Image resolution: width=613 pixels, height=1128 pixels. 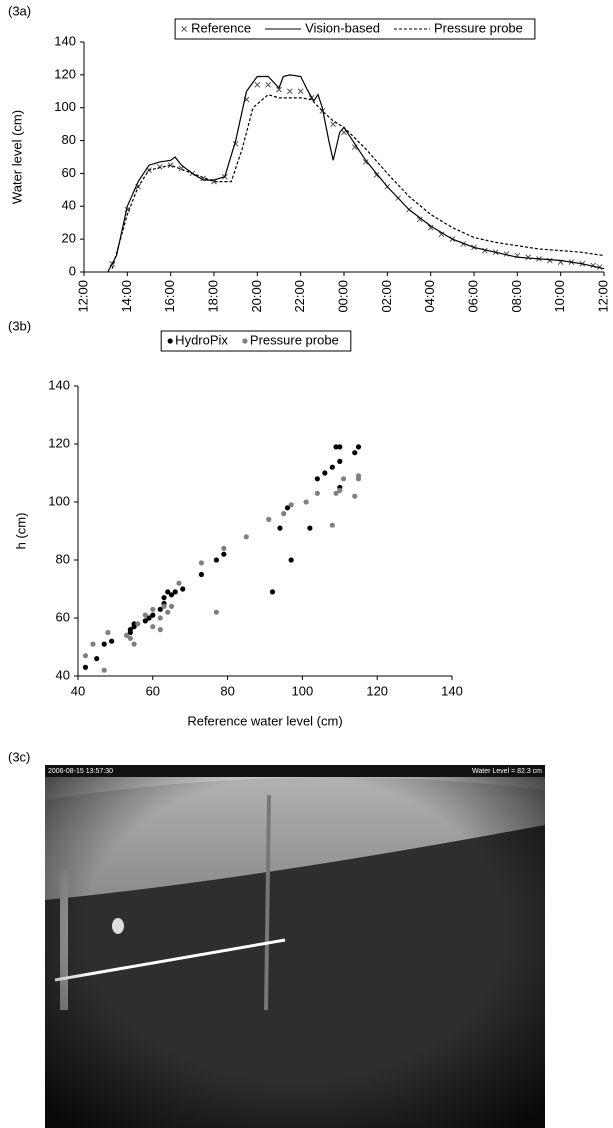 I want to click on timestamp: 2006-08-15 13:57:30, so click(x=80, y=771).